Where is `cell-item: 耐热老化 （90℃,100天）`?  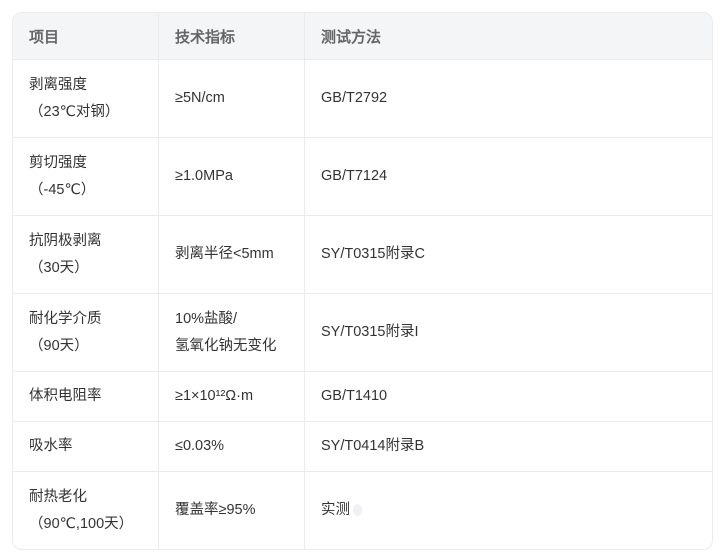 cell-item: 耐热老化 （90℃,100天） is located at coordinates (86, 510).